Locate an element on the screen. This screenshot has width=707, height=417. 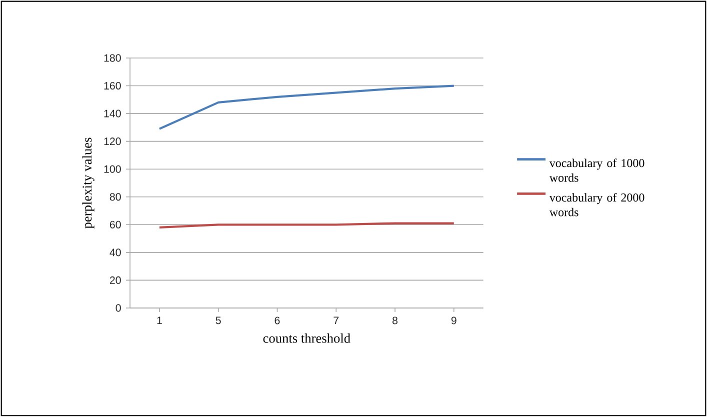
y-tick-label: 180 is located at coordinates (112, 58).